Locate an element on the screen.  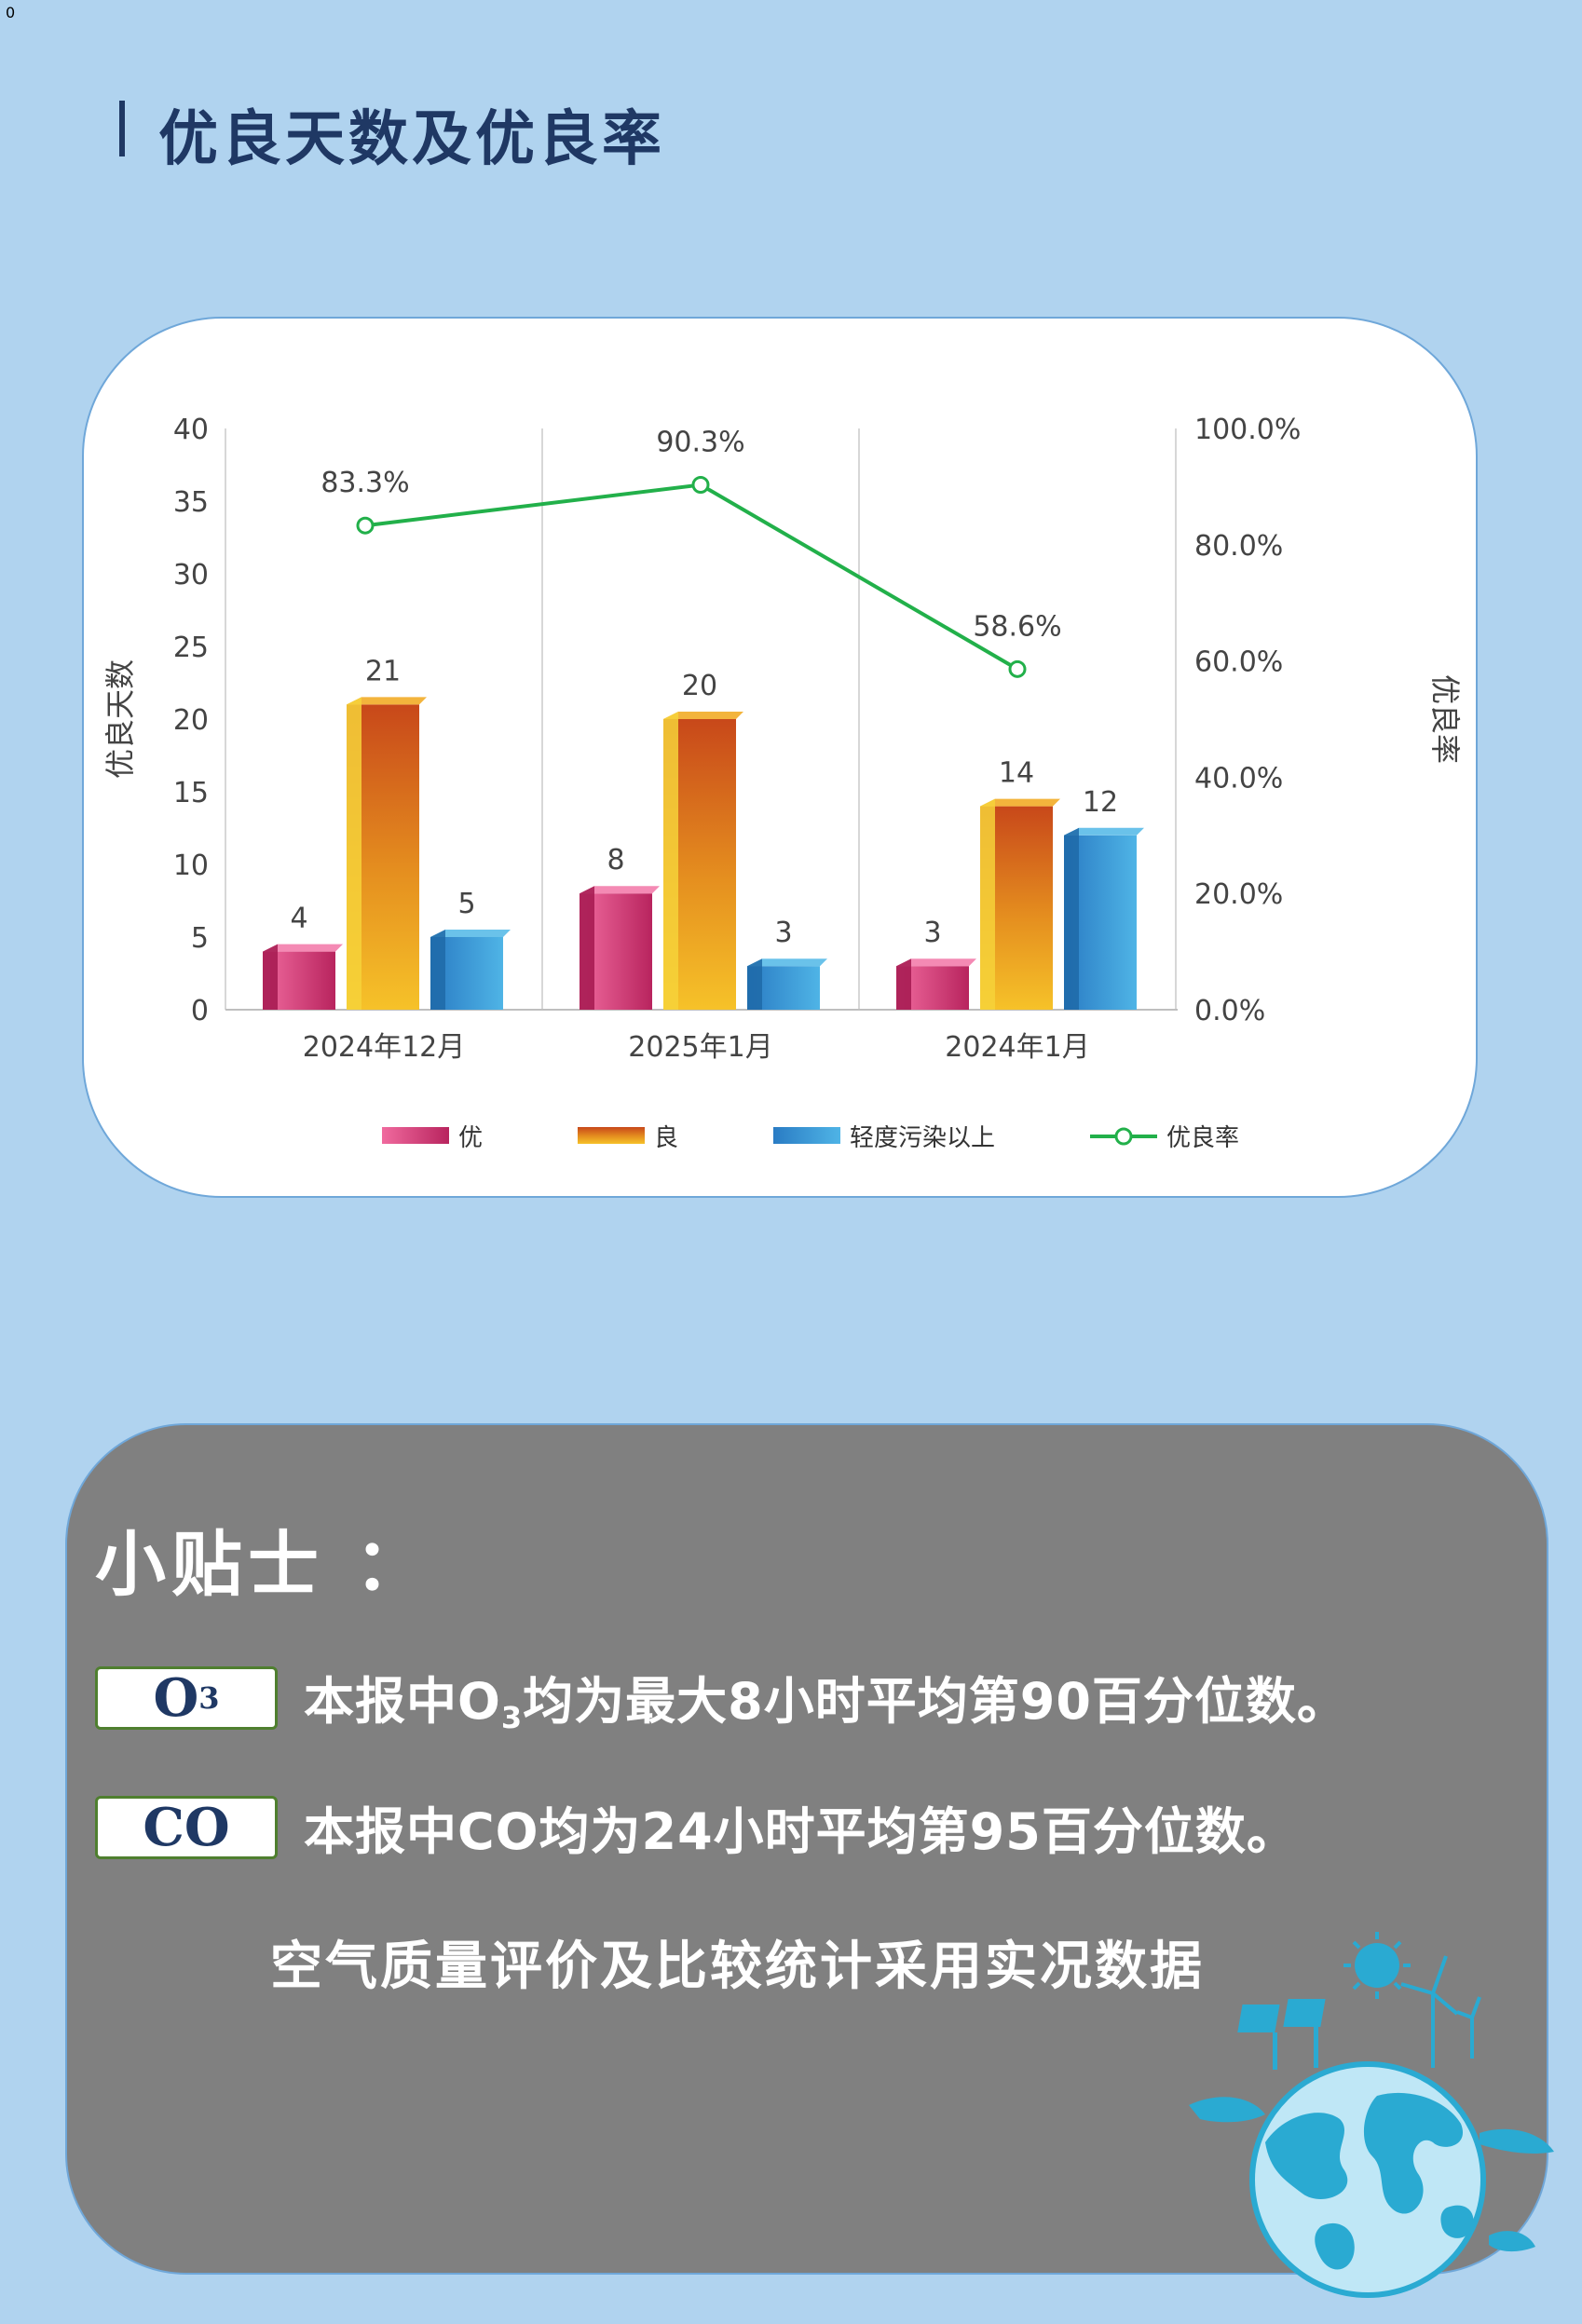
globe-icon is located at coordinates (1371, 2179).